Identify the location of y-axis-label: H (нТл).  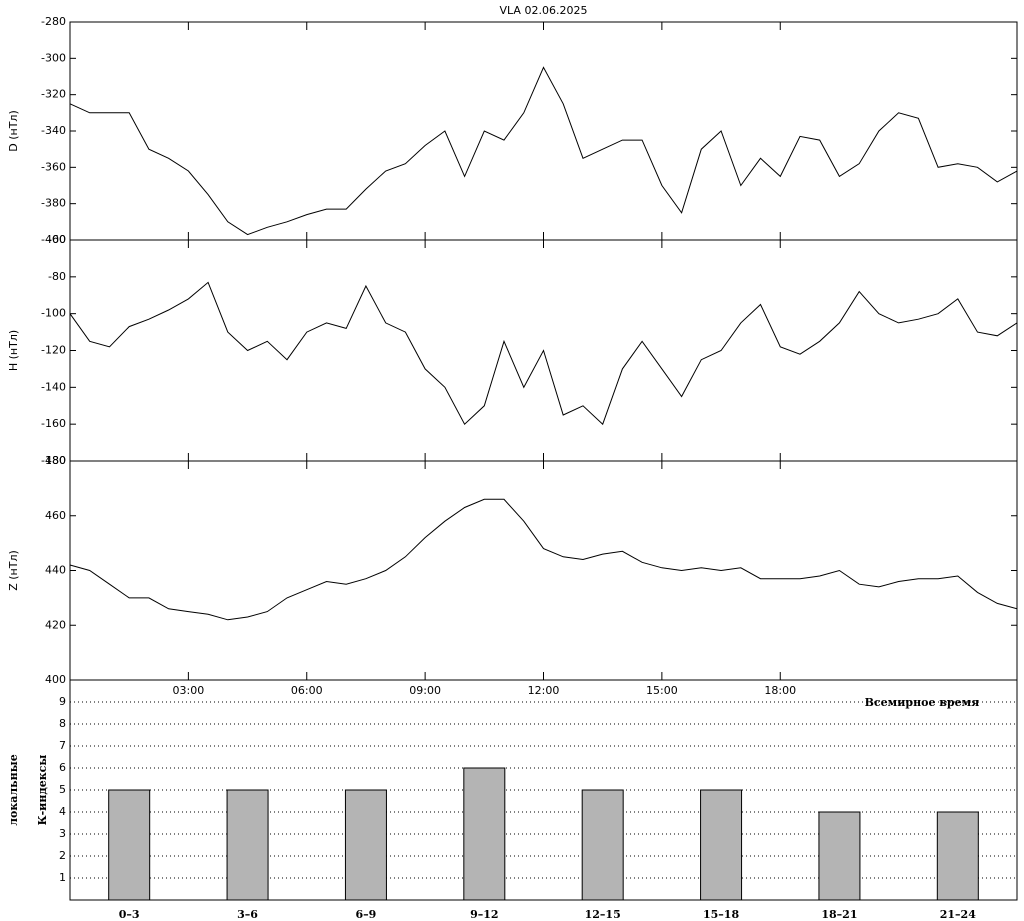
(13, 350).